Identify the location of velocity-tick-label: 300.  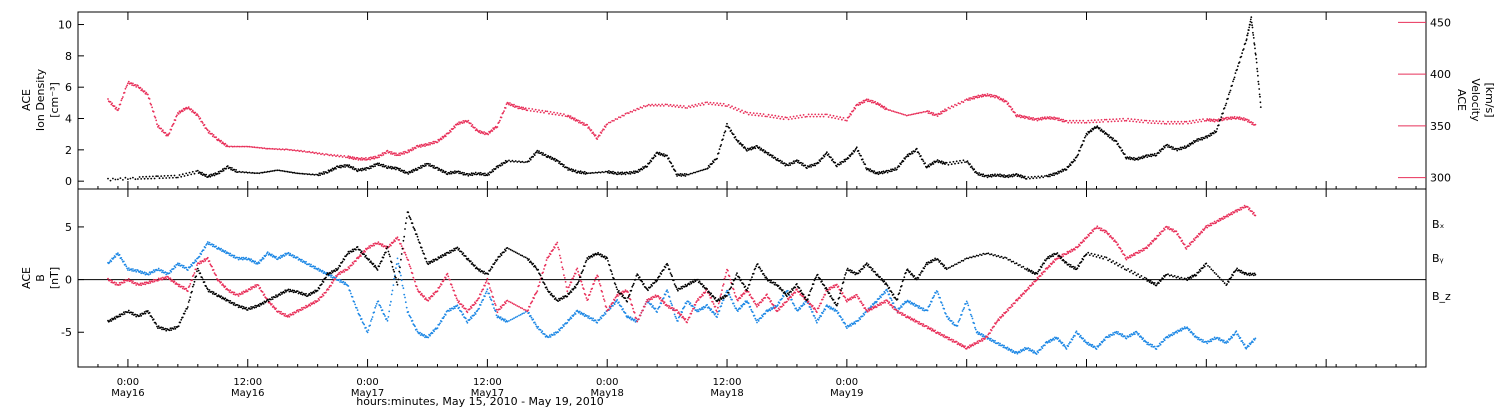
(1440, 178).